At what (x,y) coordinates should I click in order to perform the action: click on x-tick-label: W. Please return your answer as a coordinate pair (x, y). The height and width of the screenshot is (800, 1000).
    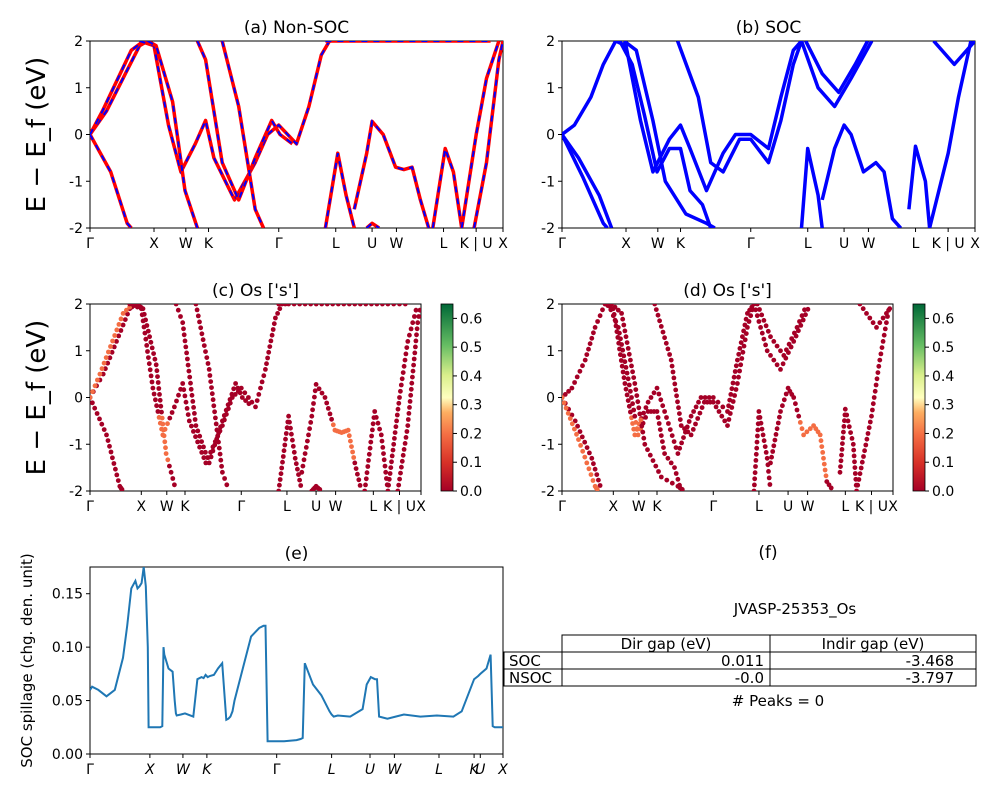
    Looking at the image, I should click on (658, 244).